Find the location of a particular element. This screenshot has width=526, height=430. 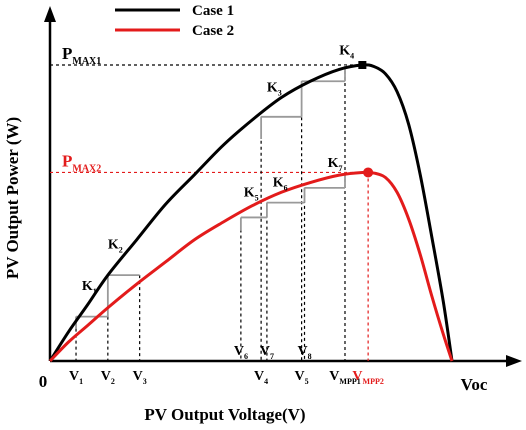

step-k-label: K1 is located at coordinates (89, 287).